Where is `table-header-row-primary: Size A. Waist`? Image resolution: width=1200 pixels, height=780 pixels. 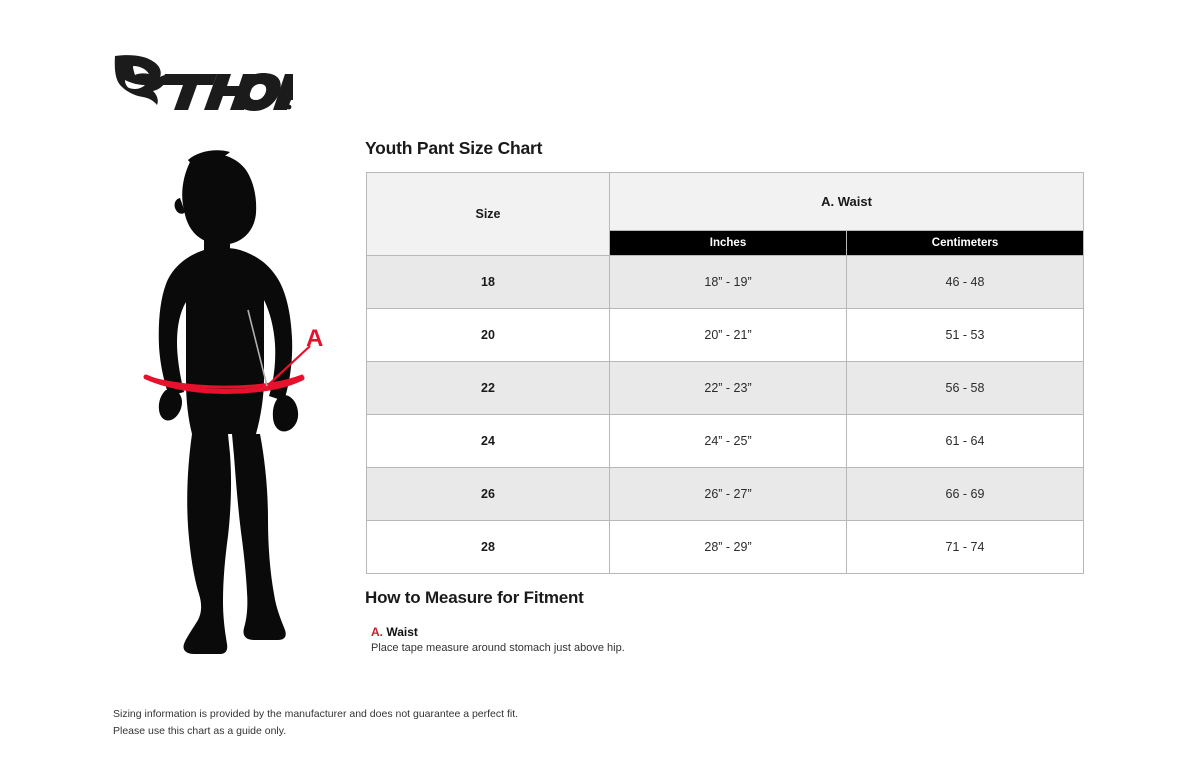 table-header-row-primary: Size A. Waist is located at coordinates (725, 213).